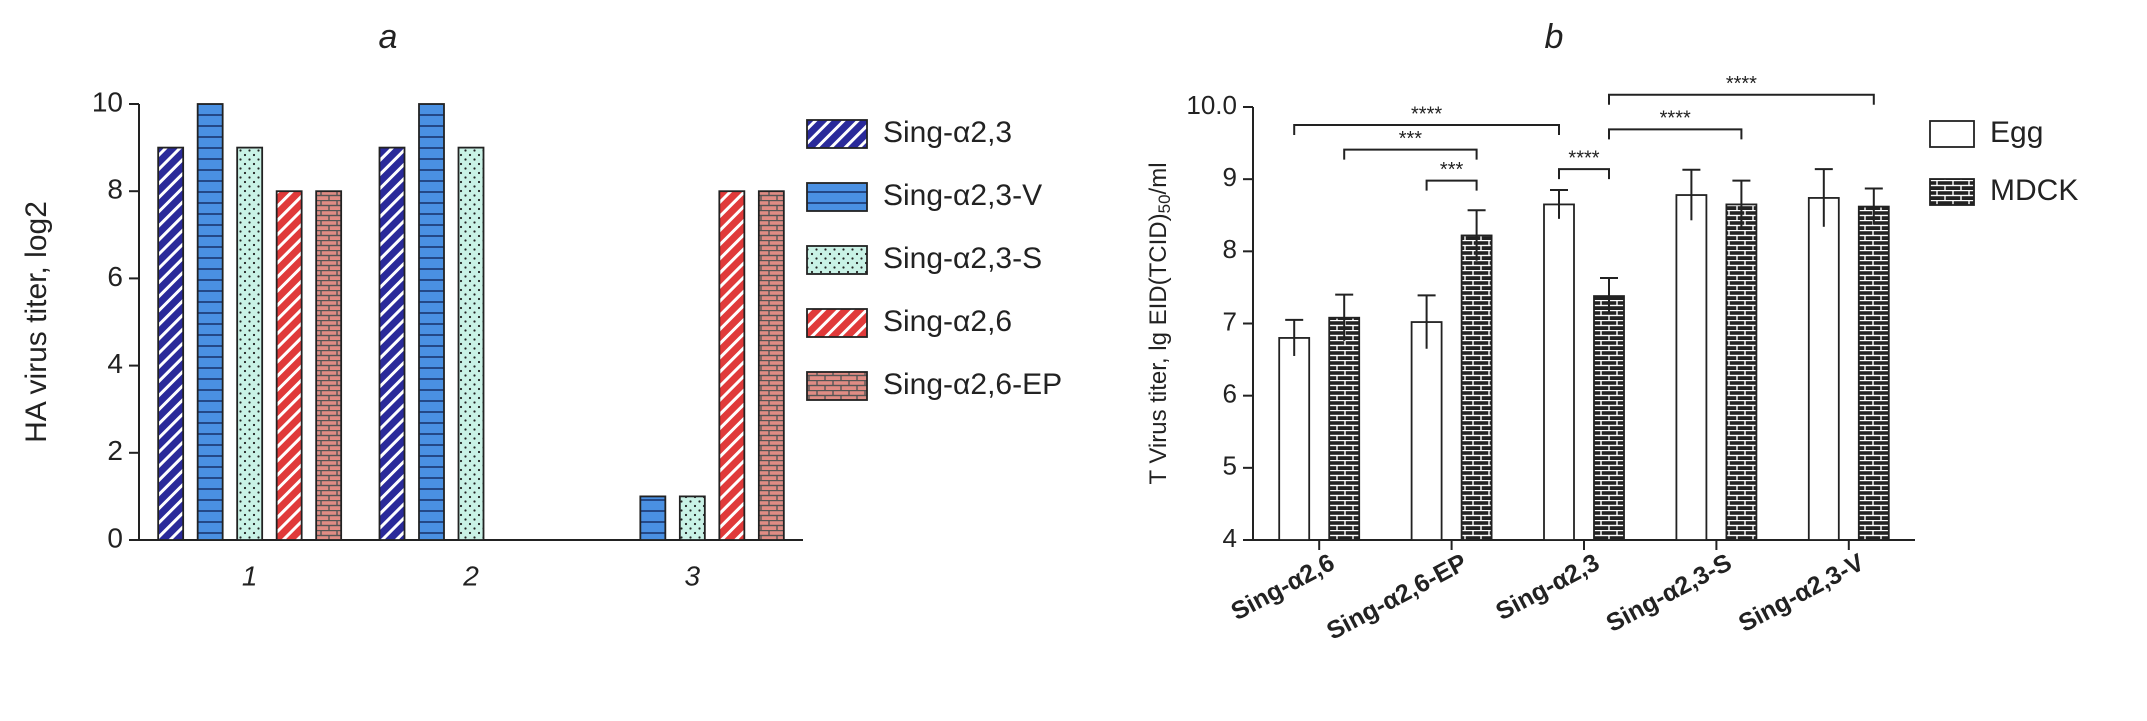 This screenshot has height=721, width=2147. What do you see at coordinates (947, 321) in the screenshot?
I see `legend-label: Sing-α2,6` at bounding box center [947, 321].